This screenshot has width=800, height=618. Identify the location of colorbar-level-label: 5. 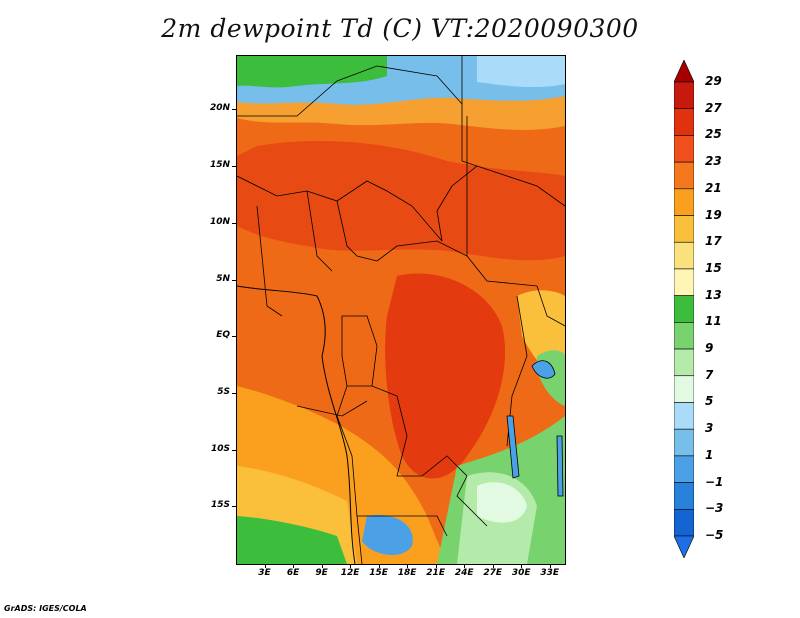
(709, 401).